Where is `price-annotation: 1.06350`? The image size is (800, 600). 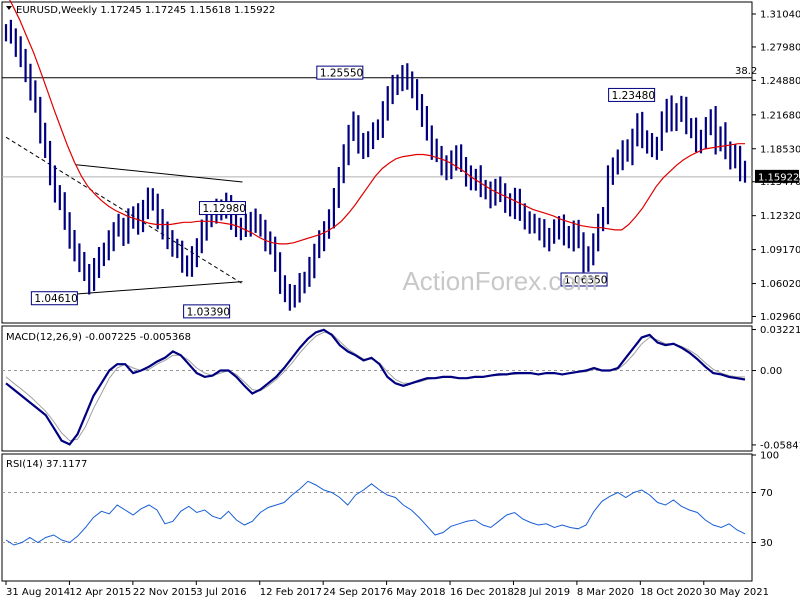
price-annotation: 1.06350 is located at coordinates (584, 279).